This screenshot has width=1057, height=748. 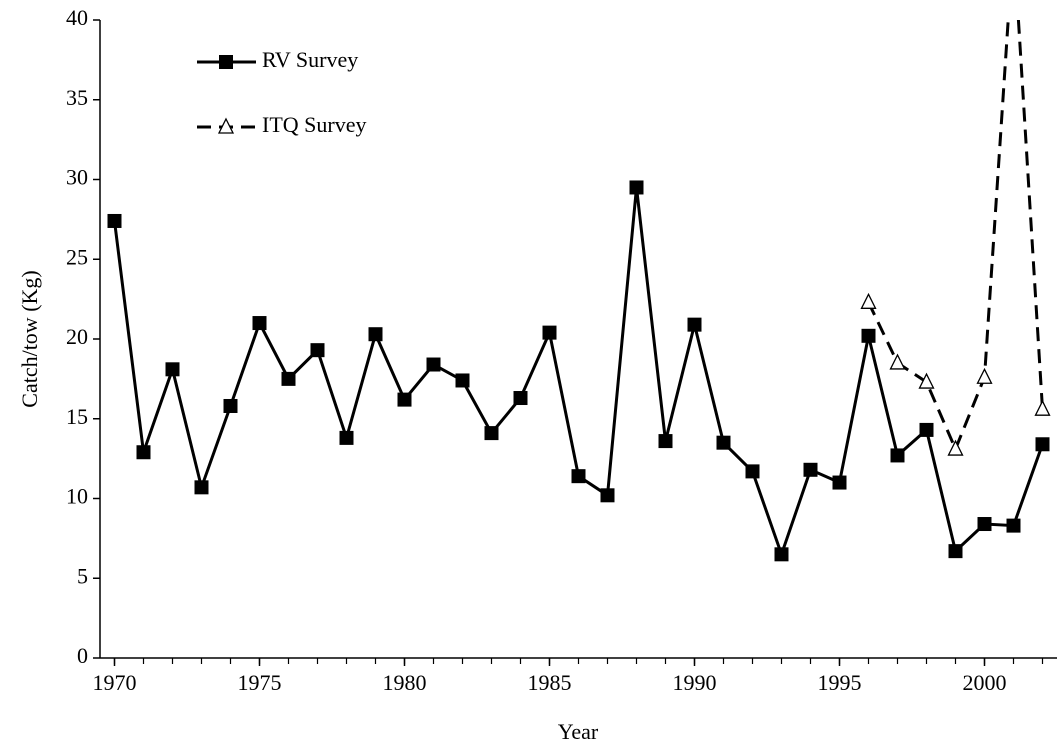 What do you see at coordinates (985, 682) in the screenshot?
I see `x-tick-label: 2000` at bounding box center [985, 682].